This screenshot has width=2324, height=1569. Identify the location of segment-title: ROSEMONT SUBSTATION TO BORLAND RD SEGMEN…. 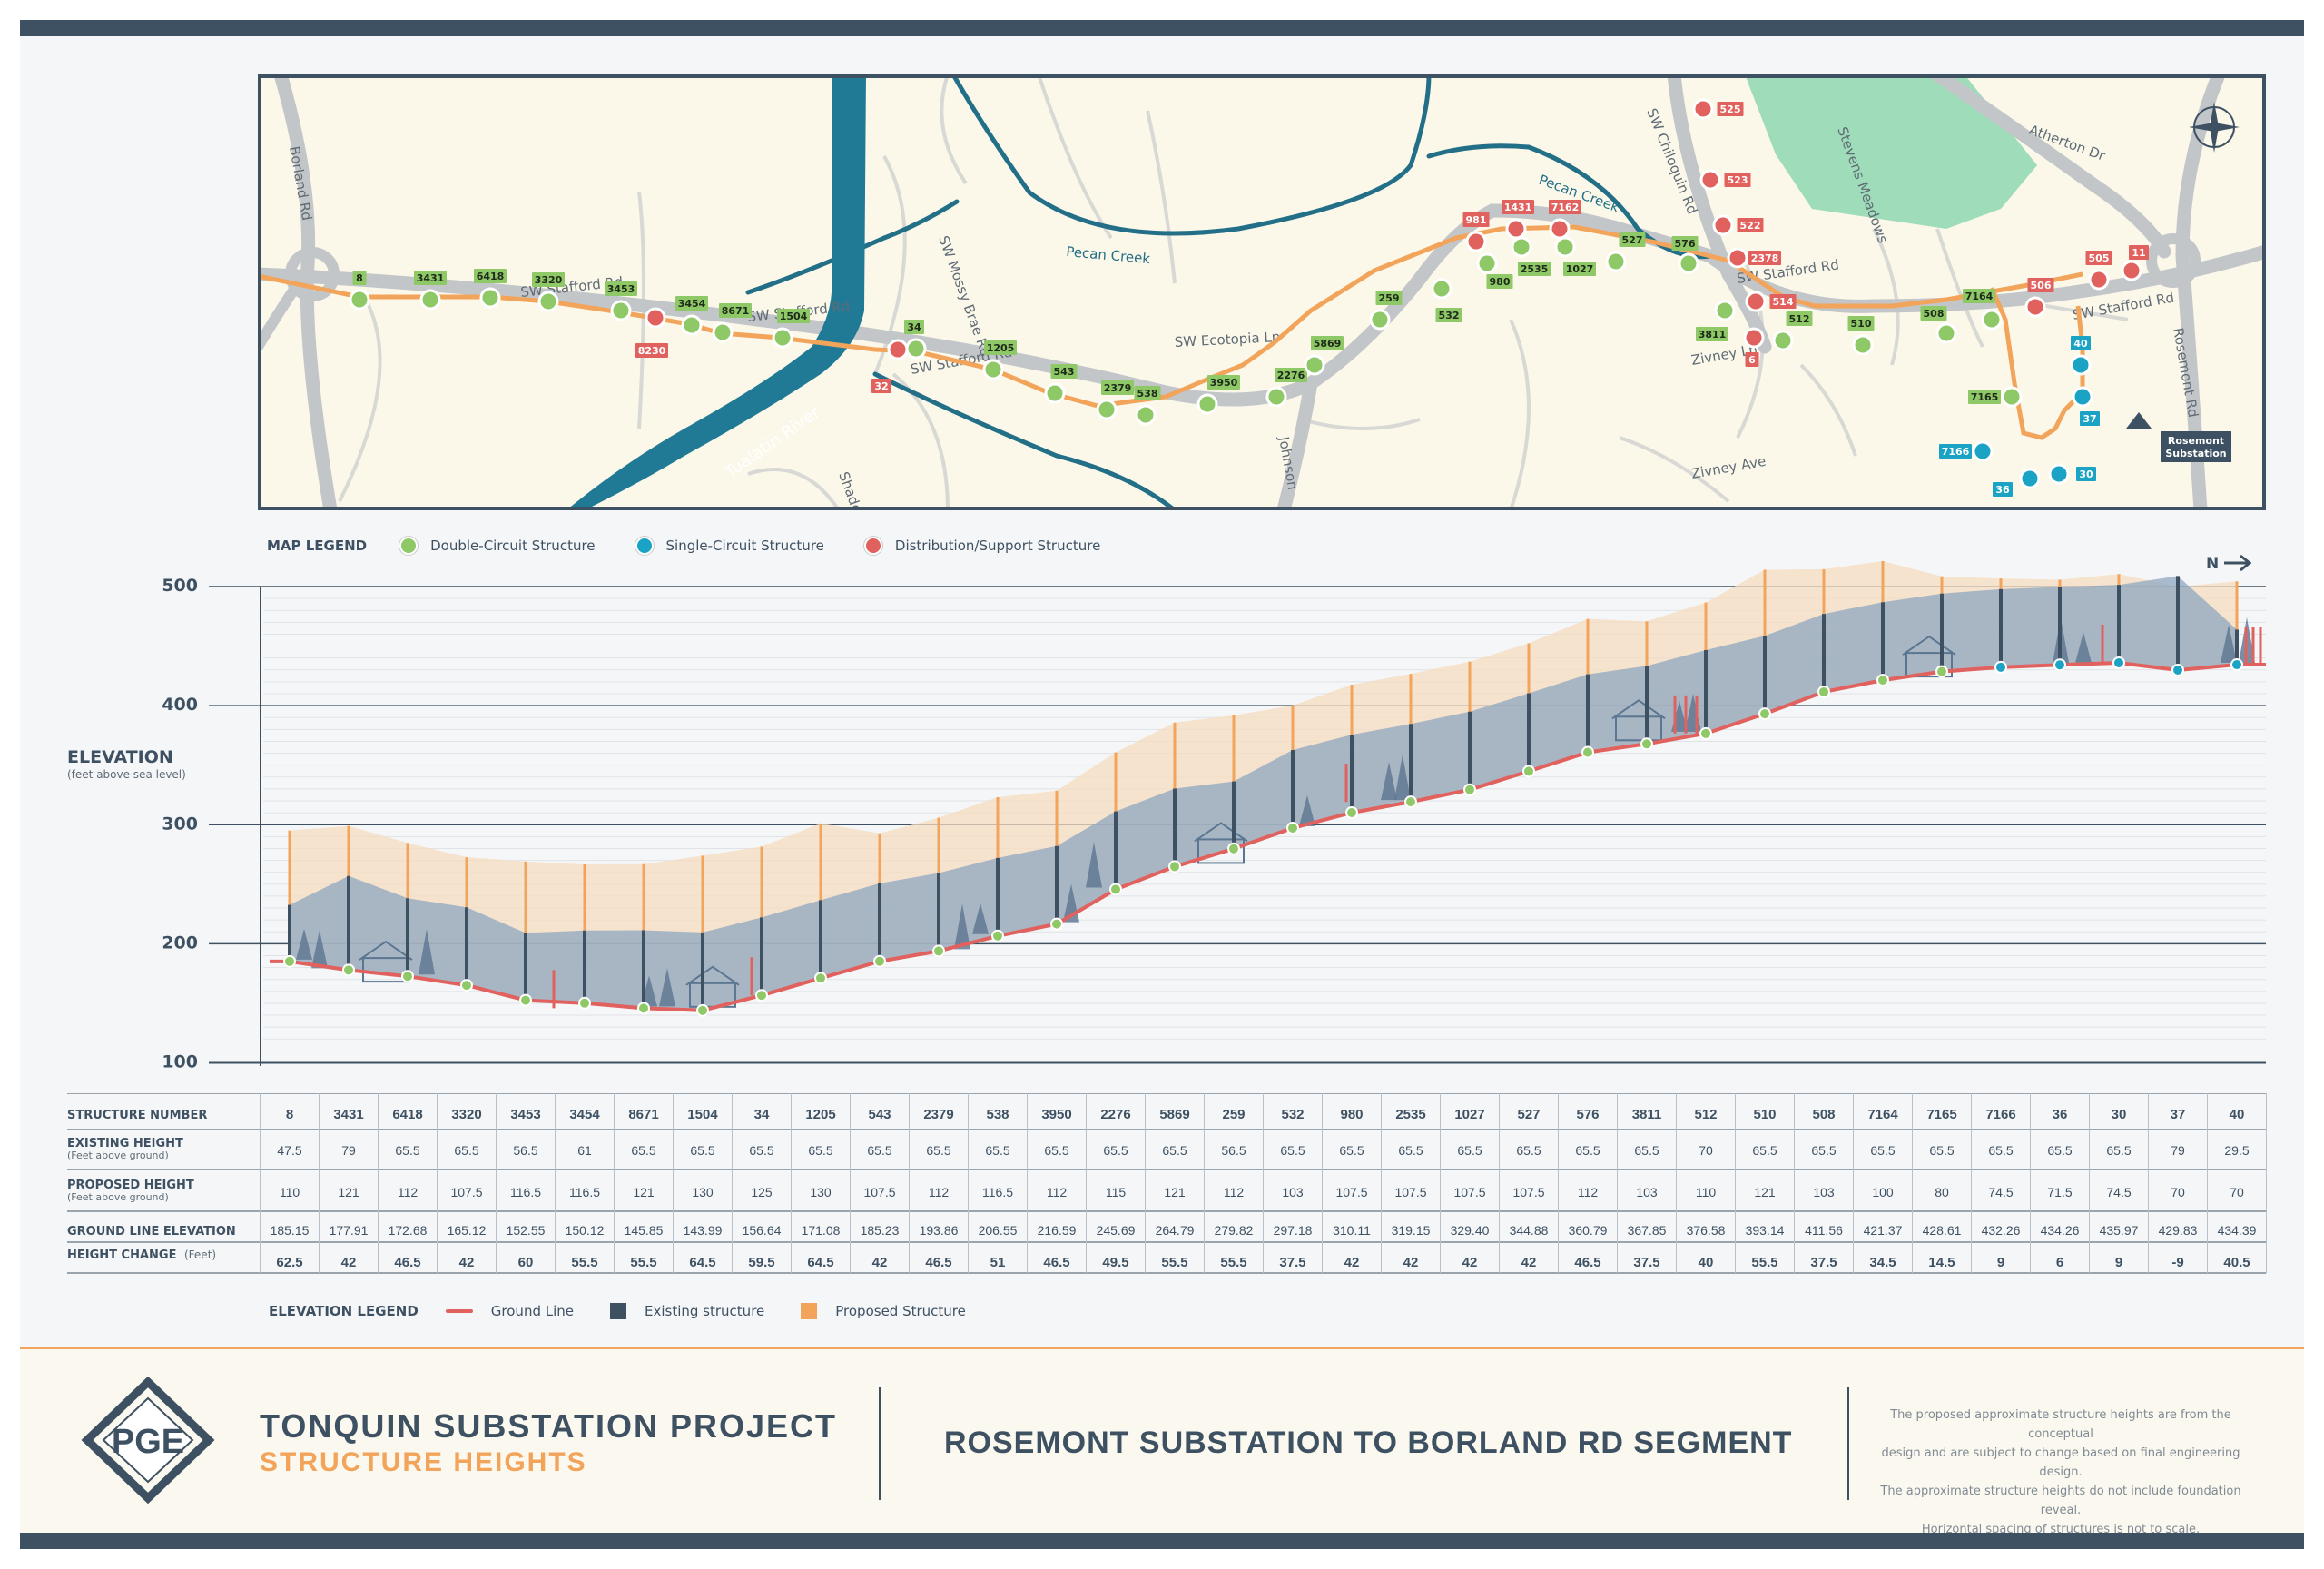
(1368, 1443).